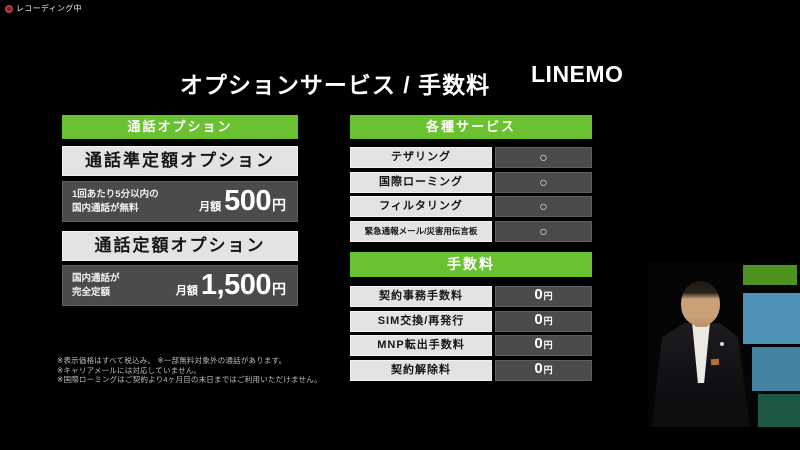 The image size is (800, 450). I want to click on stage-panel-green, so click(770, 275).